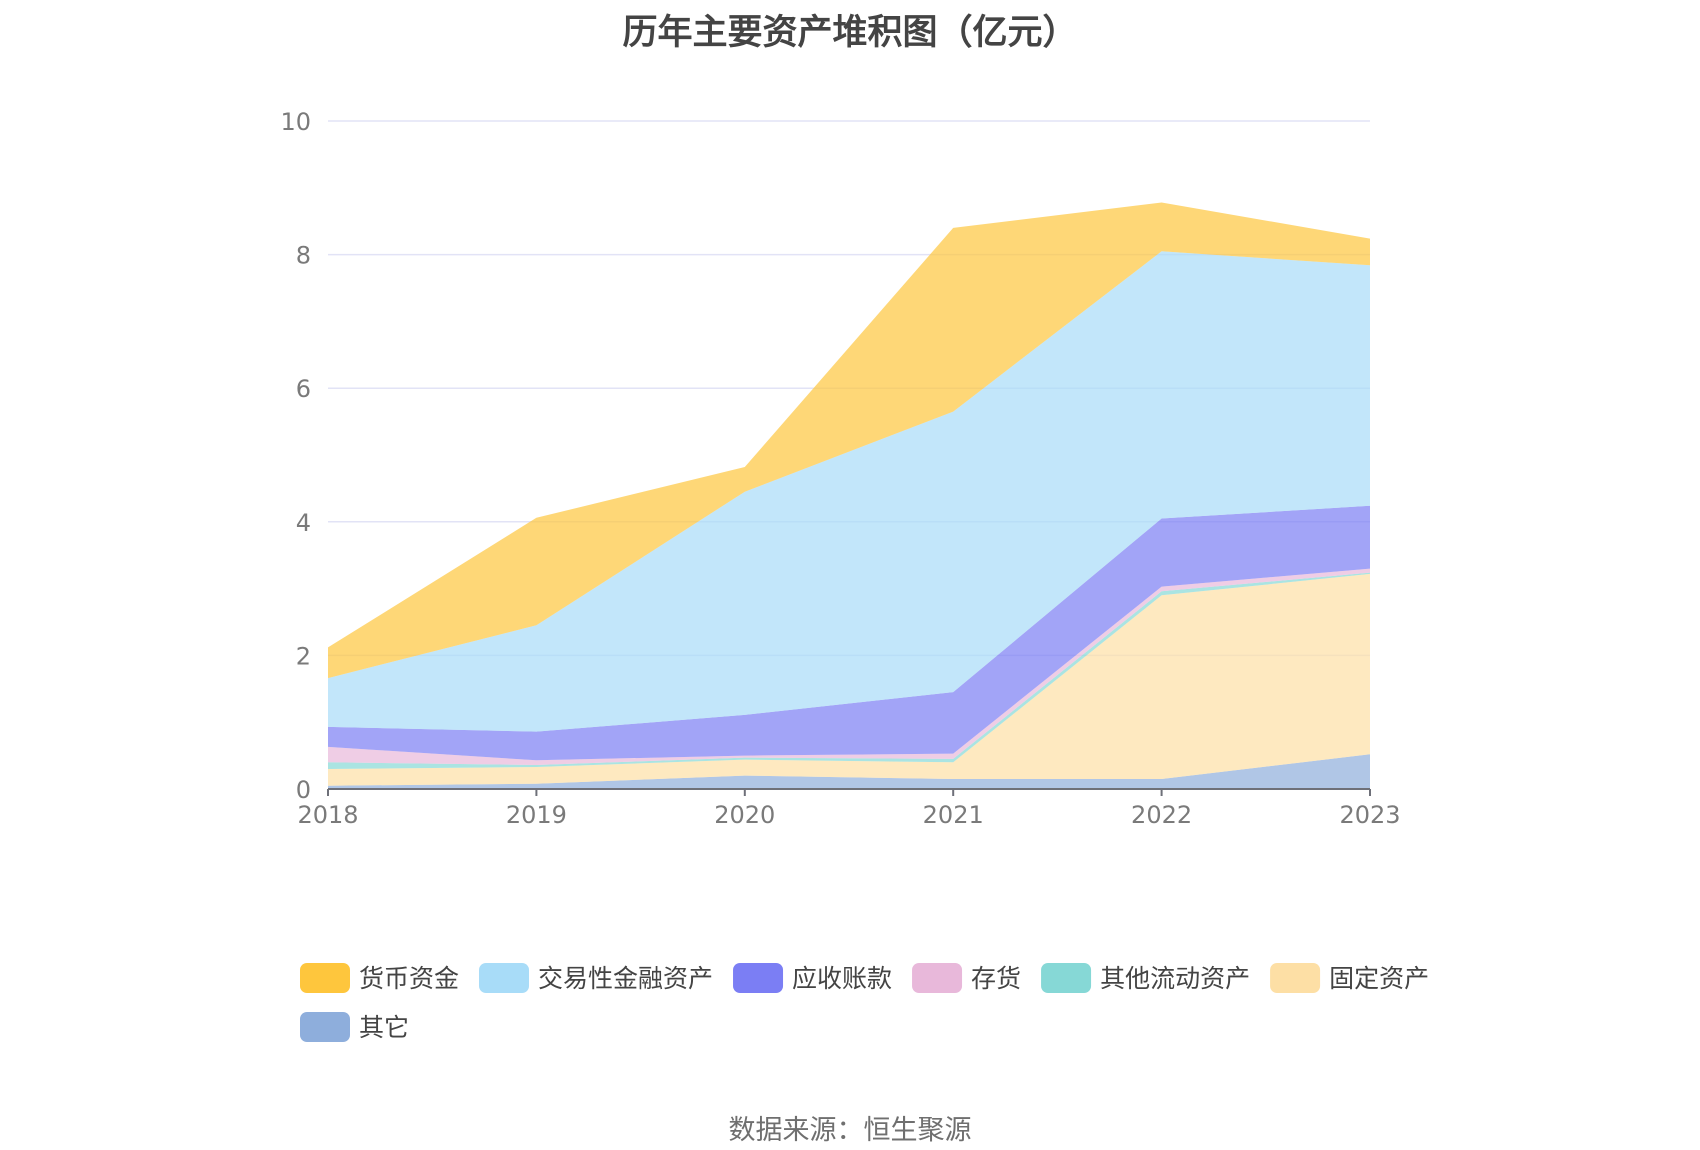  What do you see at coordinates (409, 978) in the screenshot?
I see `legend-label: 货币资金` at bounding box center [409, 978].